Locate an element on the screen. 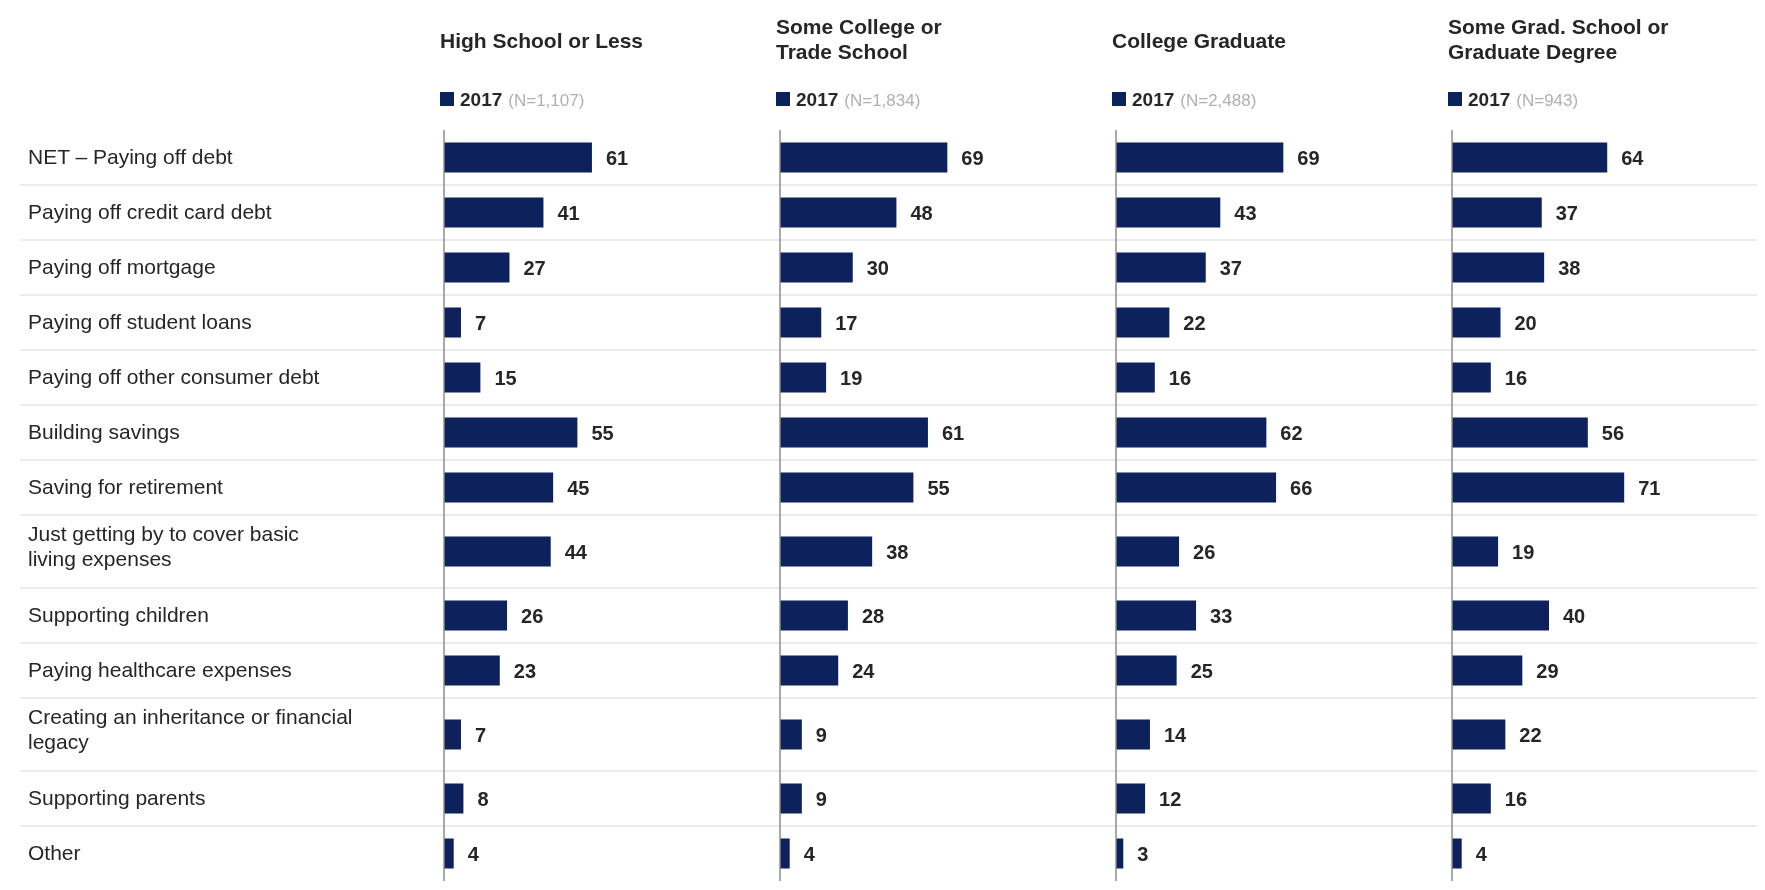  y-tick-label: Supporting parents is located at coordinates (117, 797).